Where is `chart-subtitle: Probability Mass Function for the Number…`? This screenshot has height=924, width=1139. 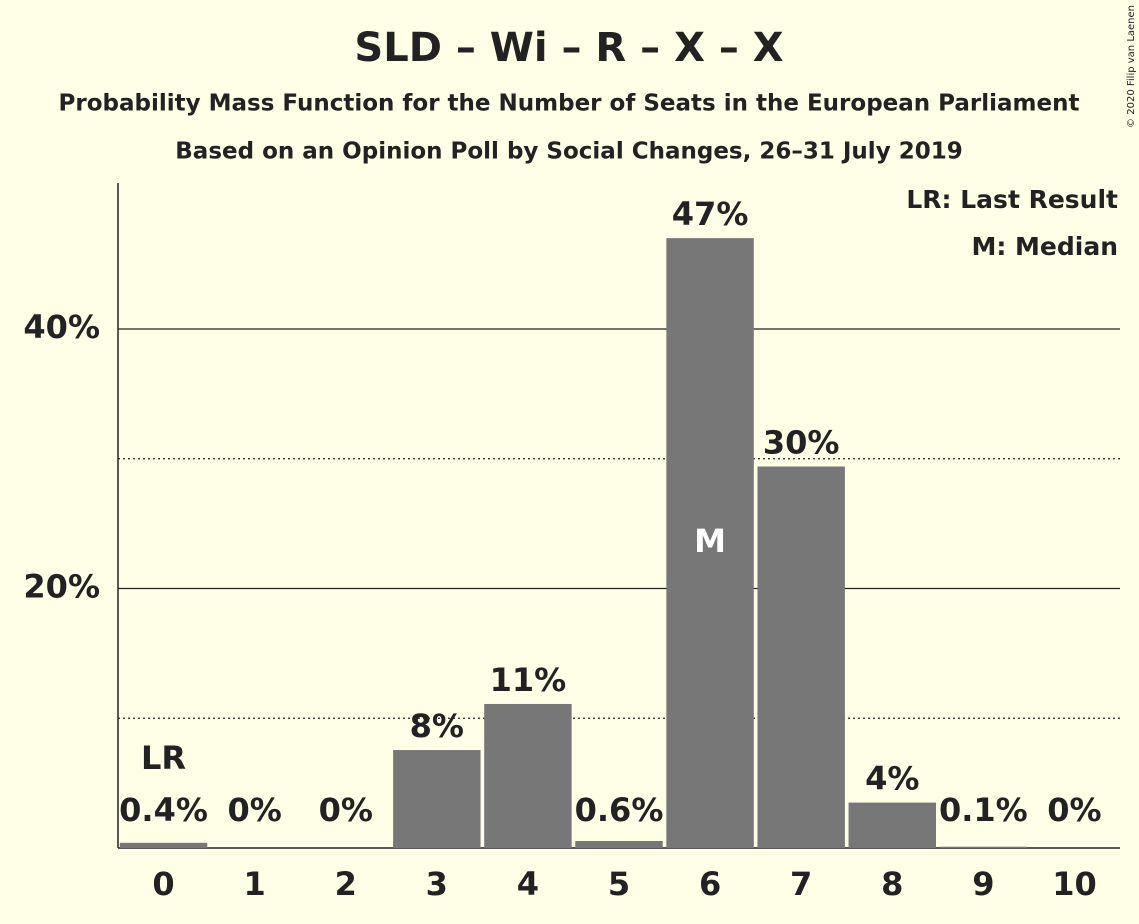
chart-subtitle: Probability Mass Function for the Number… is located at coordinates (569, 104).